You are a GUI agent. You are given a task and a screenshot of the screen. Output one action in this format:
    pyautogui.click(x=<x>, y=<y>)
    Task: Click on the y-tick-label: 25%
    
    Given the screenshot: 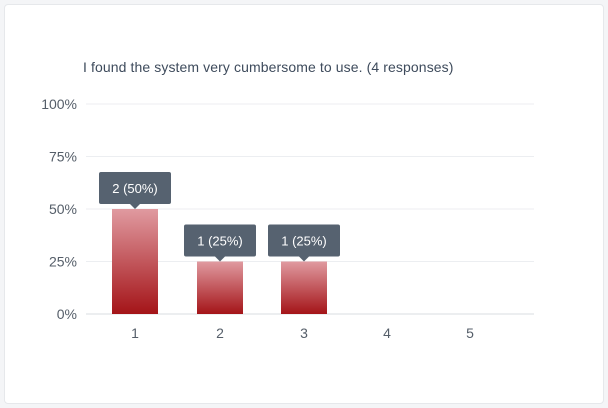 What is the action you would take?
    pyautogui.click(x=63, y=262)
    